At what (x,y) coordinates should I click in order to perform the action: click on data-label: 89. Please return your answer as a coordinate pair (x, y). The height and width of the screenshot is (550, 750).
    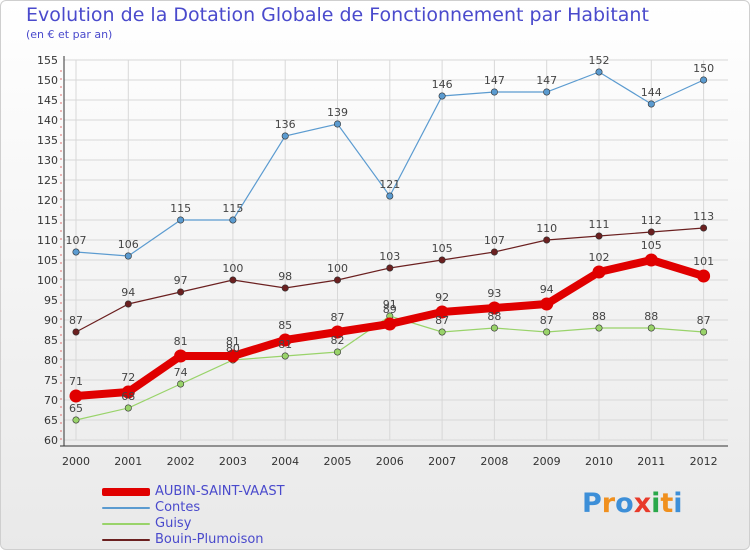
    Looking at the image, I should click on (390, 309).